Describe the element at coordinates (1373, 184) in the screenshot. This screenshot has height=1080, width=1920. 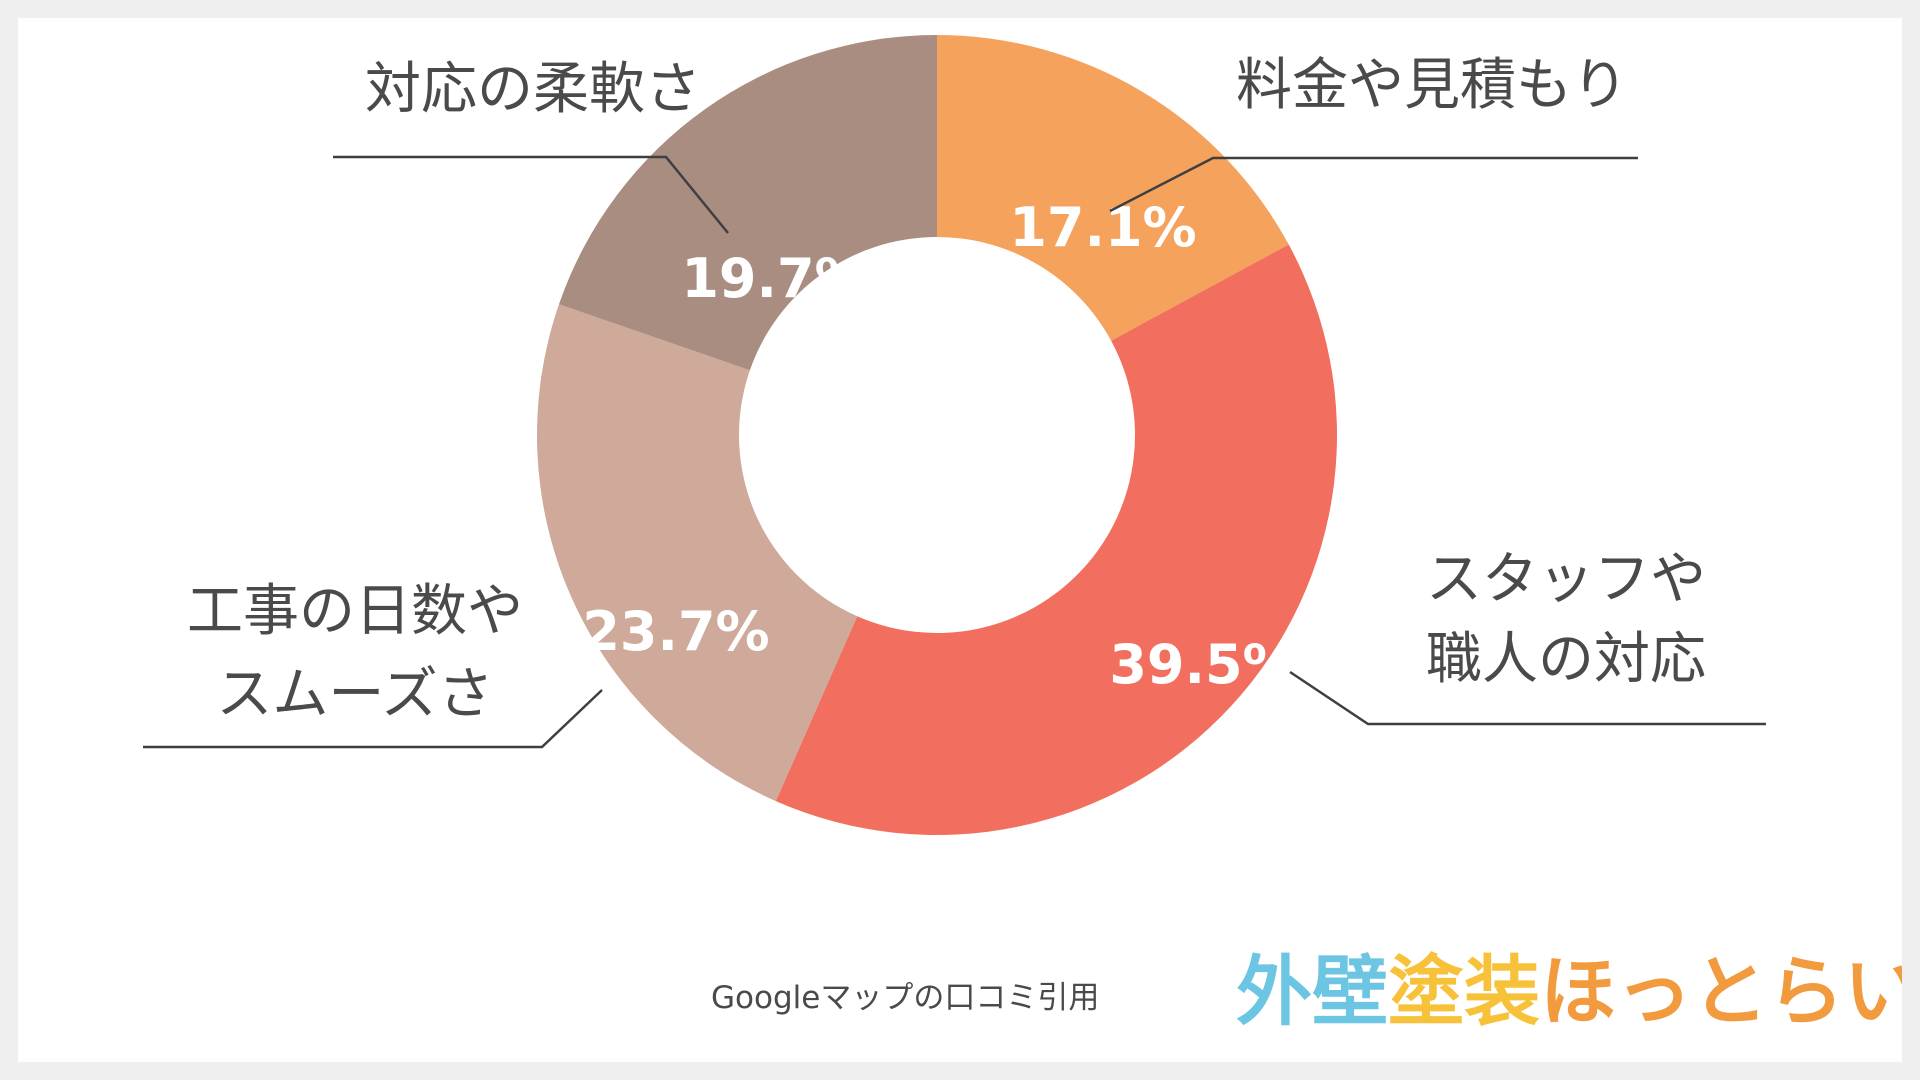
I see `leader-line-pricing` at that location.